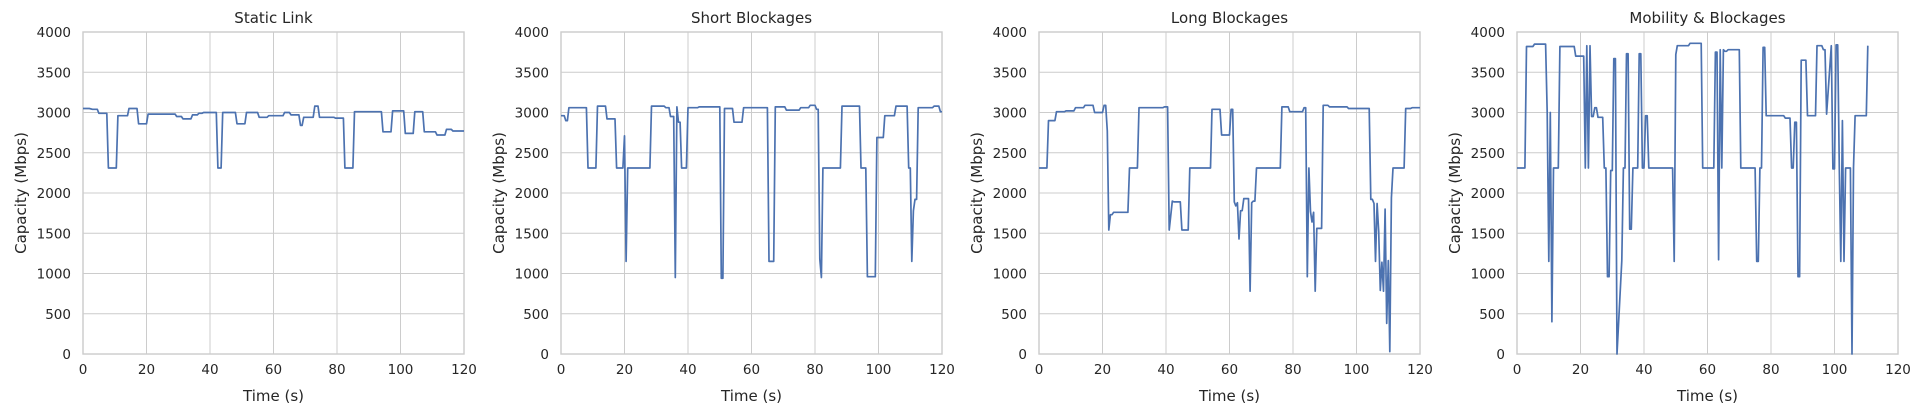 The image size is (1920, 408). What do you see at coordinates (1229, 18) in the screenshot?
I see `chart-title: Long Blockages` at bounding box center [1229, 18].